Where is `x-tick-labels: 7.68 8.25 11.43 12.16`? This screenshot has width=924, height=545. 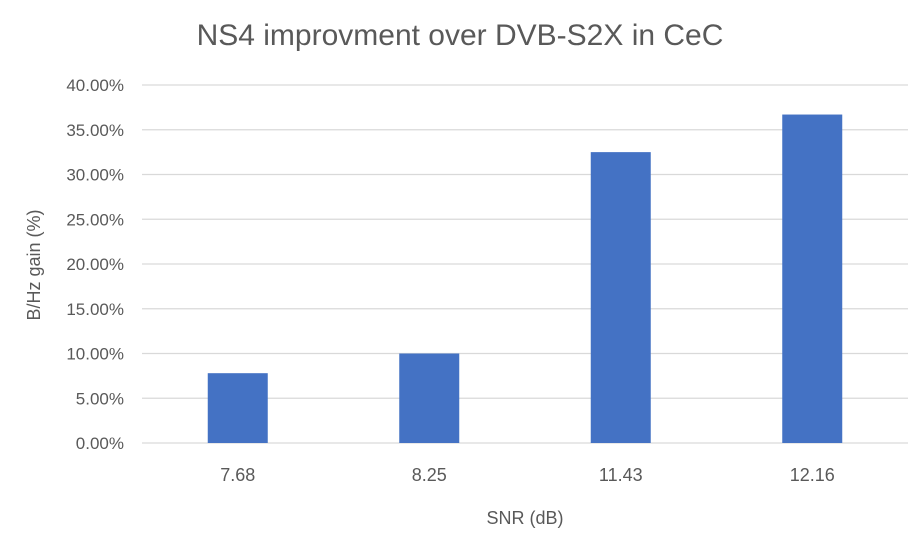
x-tick-labels: 7.68 8.25 11.43 12.16 is located at coordinates (527, 475).